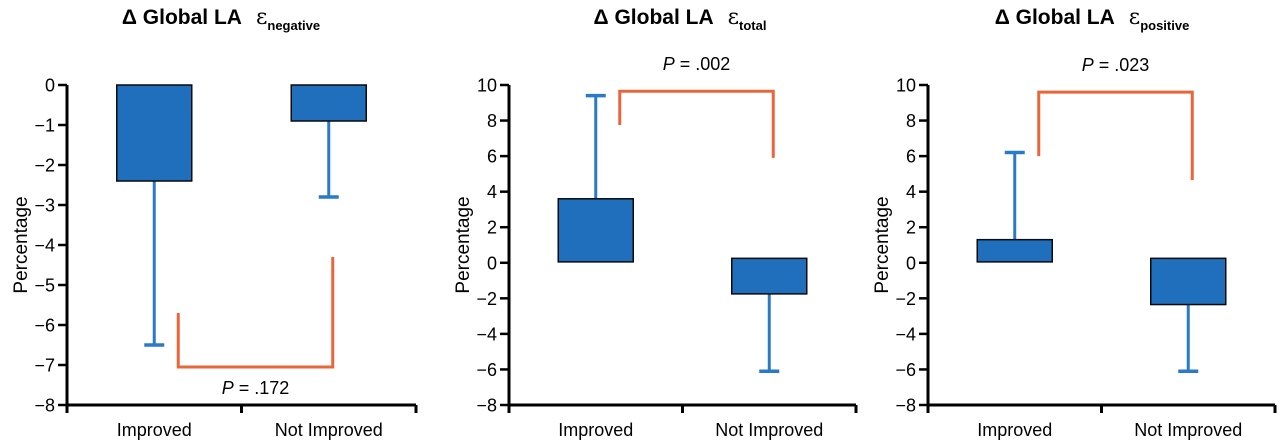 The height and width of the screenshot is (443, 1280). What do you see at coordinates (697, 64) in the screenshot?
I see `p-value-label: P = .002` at bounding box center [697, 64].